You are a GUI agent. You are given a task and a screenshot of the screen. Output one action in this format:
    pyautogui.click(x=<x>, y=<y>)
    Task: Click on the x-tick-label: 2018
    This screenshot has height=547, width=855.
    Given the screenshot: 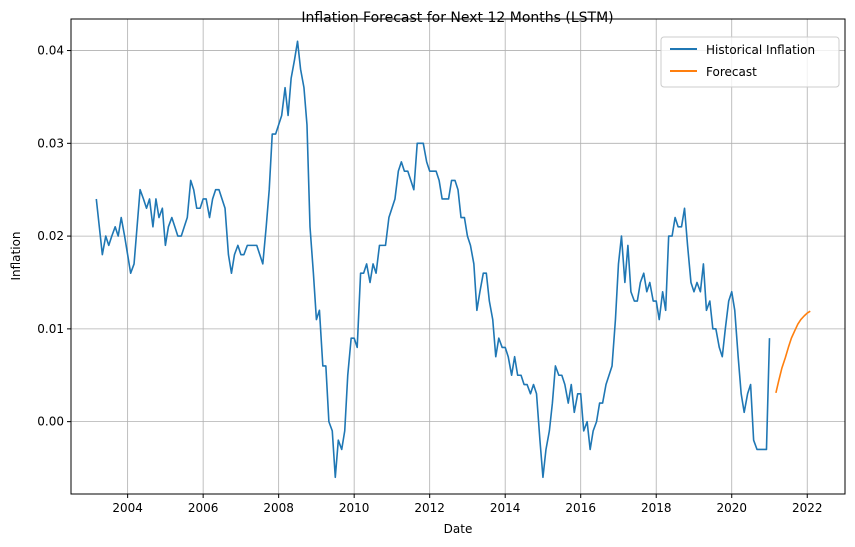 What is the action you would take?
    pyautogui.click(x=656, y=508)
    